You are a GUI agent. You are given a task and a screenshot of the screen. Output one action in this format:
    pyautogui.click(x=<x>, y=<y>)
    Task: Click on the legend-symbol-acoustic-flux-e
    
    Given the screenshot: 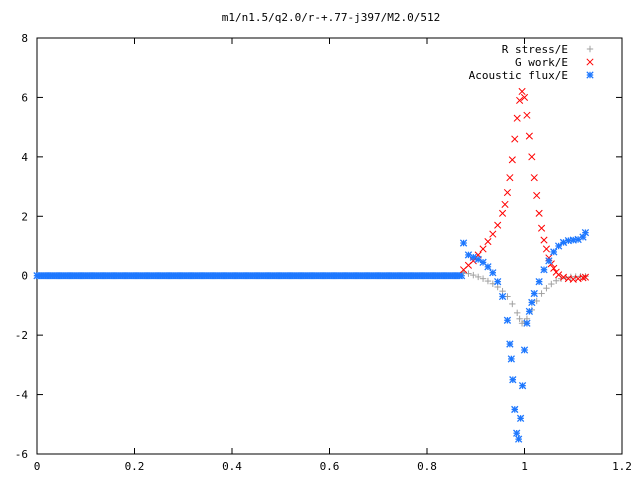 What is the action you would take?
    pyautogui.click(x=590, y=75)
    